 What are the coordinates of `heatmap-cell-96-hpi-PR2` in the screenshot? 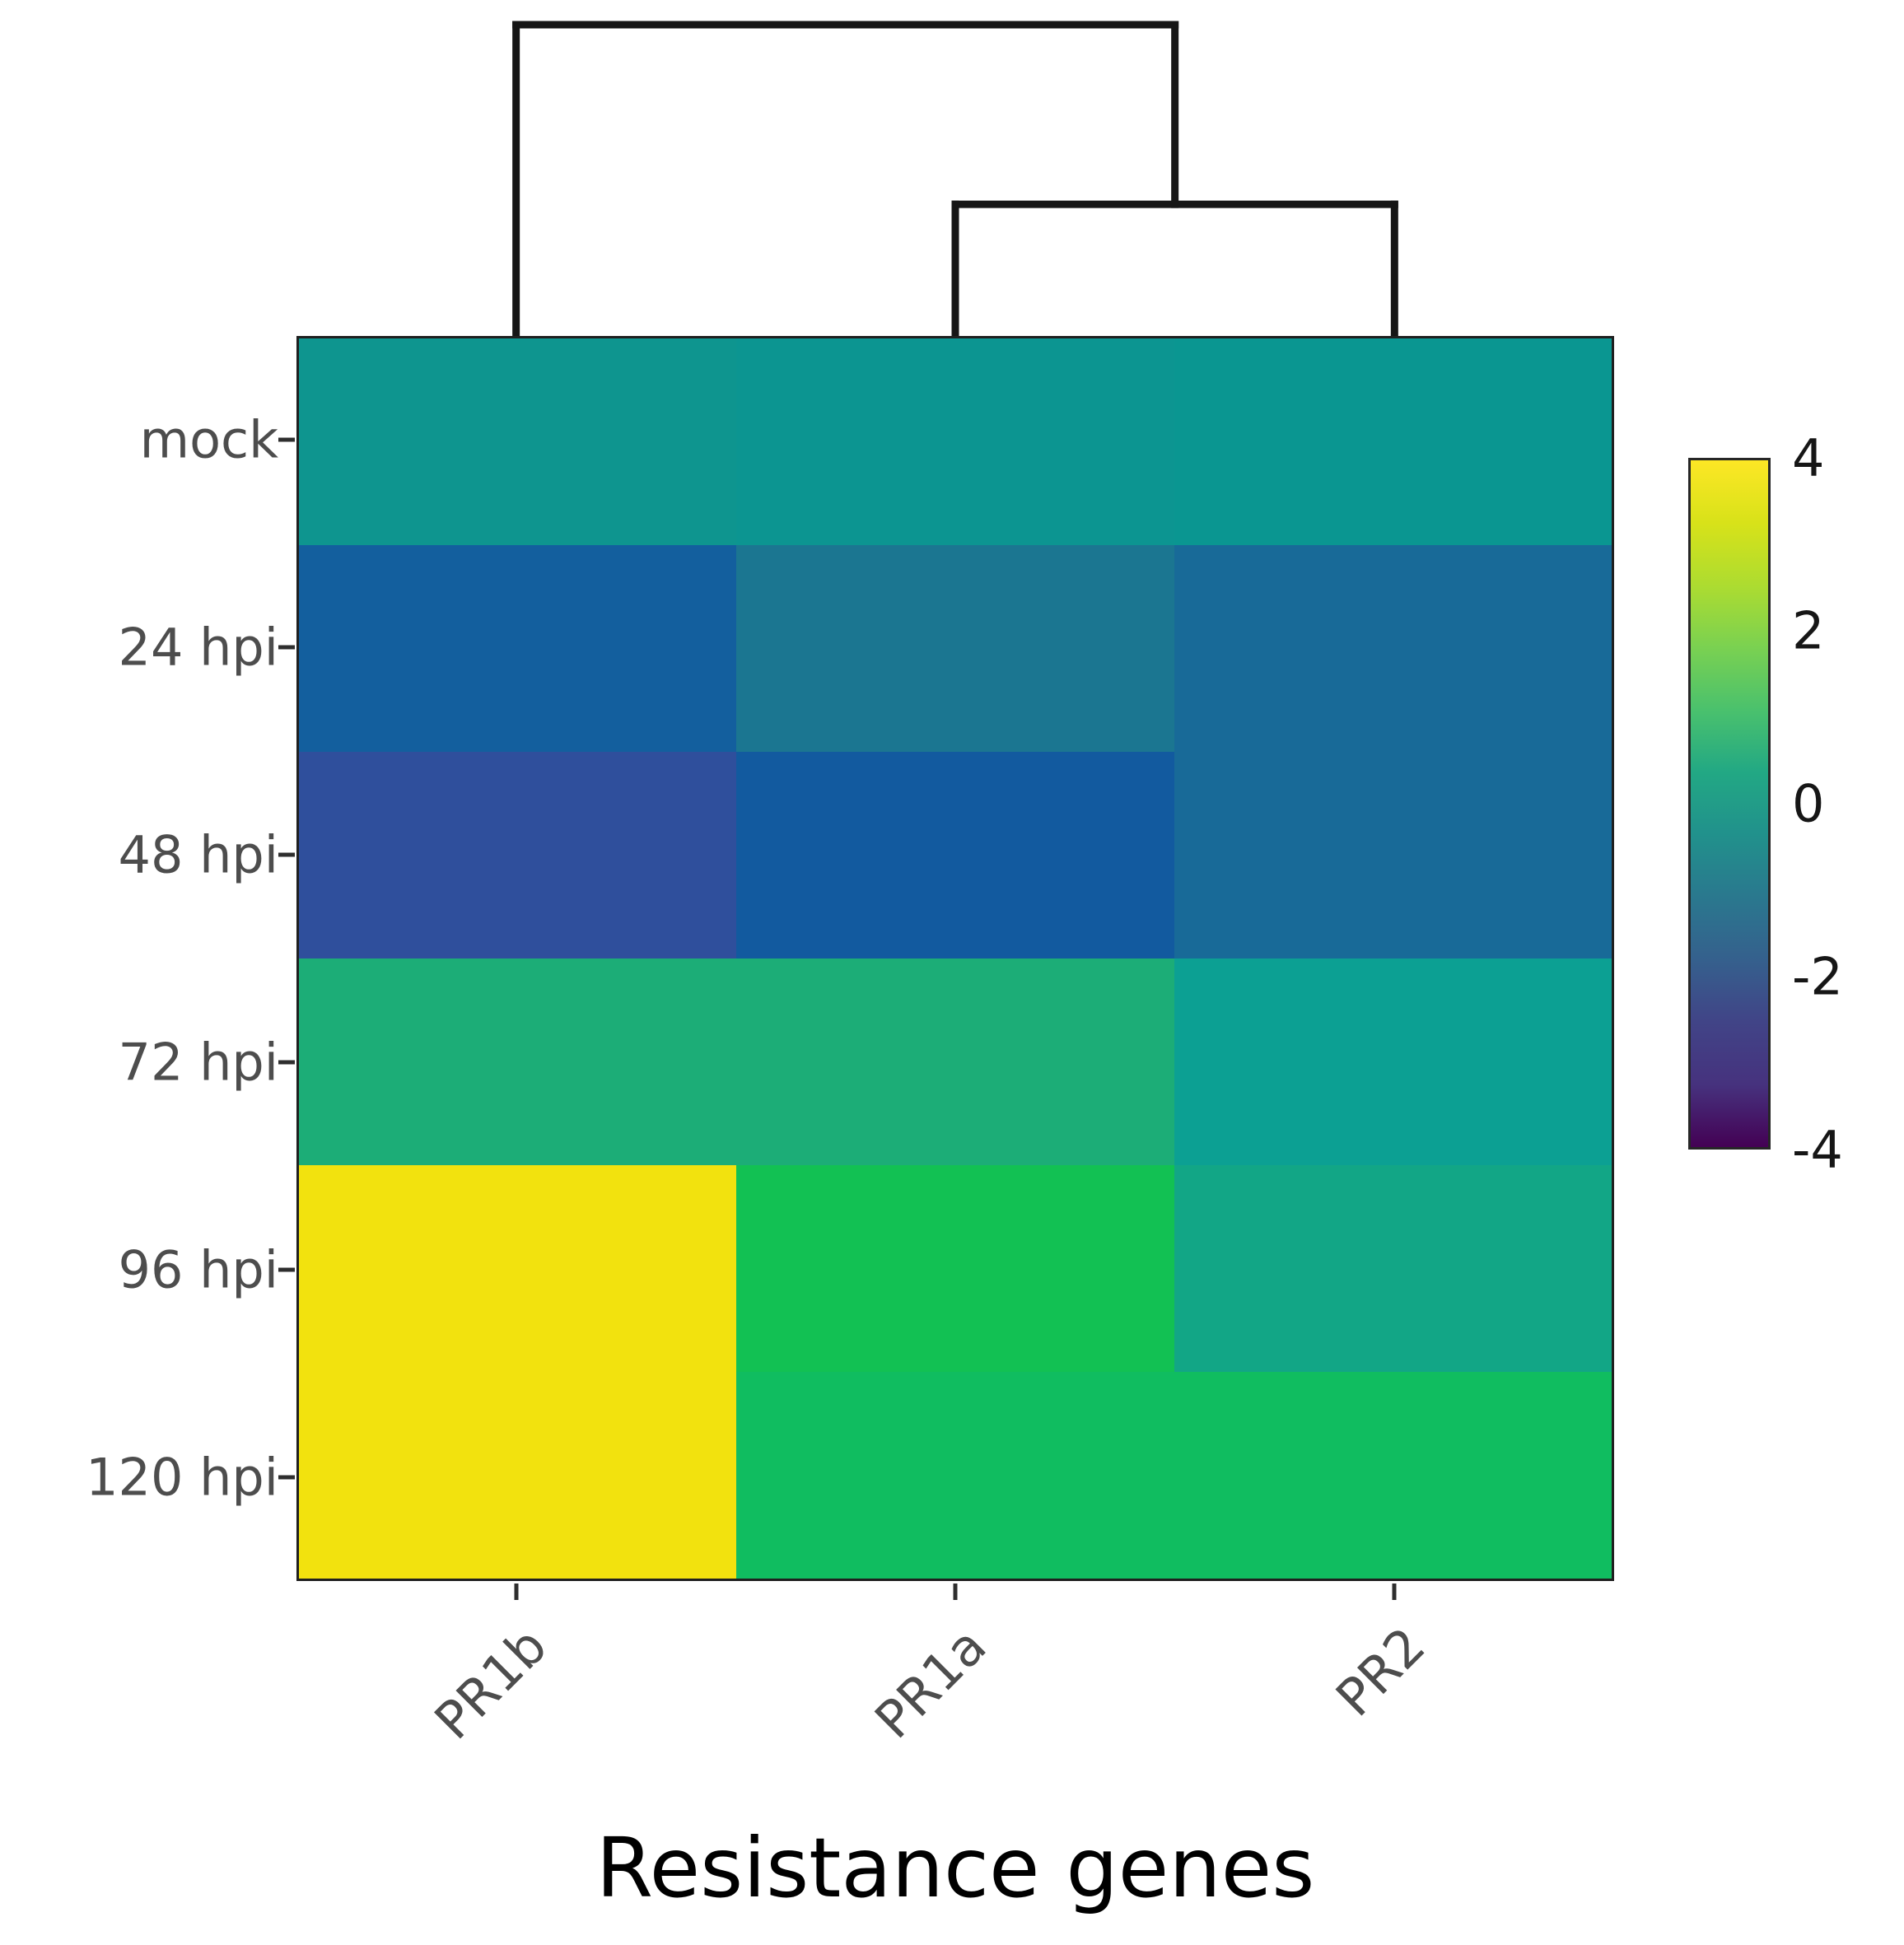 It's located at (1393, 1269).